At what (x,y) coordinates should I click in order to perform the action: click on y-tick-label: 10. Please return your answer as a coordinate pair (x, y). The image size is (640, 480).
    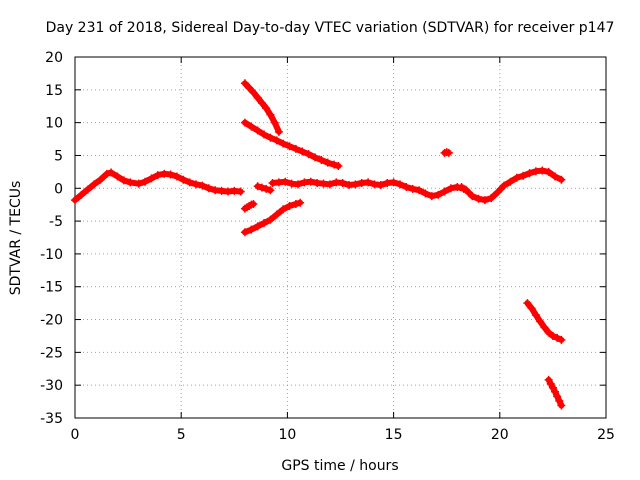
    Looking at the image, I should click on (54, 124).